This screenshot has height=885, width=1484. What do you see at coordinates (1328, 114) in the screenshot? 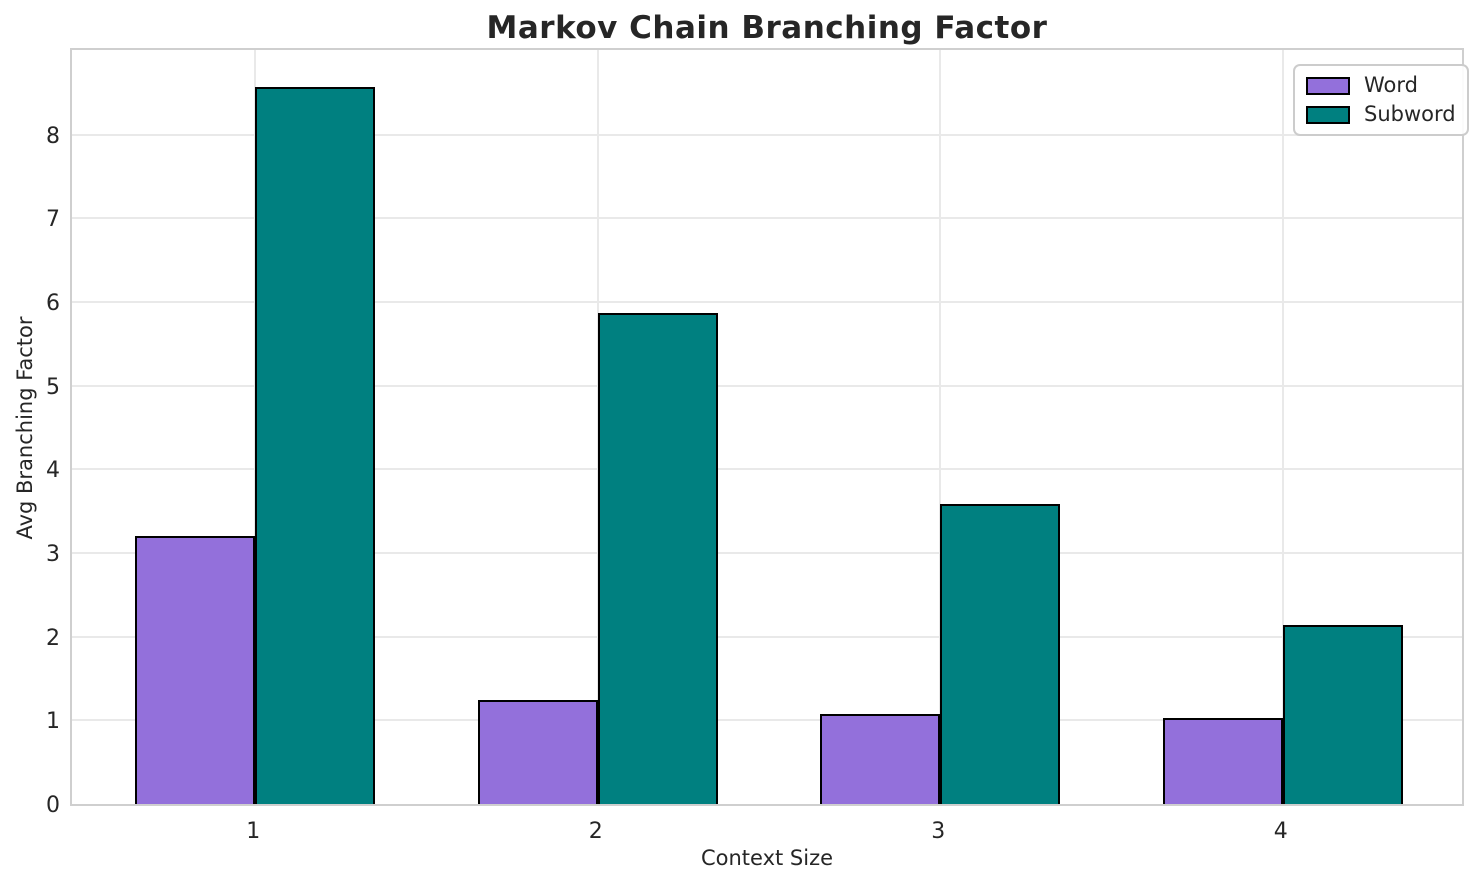
I see `legend-swatch-subword` at bounding box center [1328, 114].